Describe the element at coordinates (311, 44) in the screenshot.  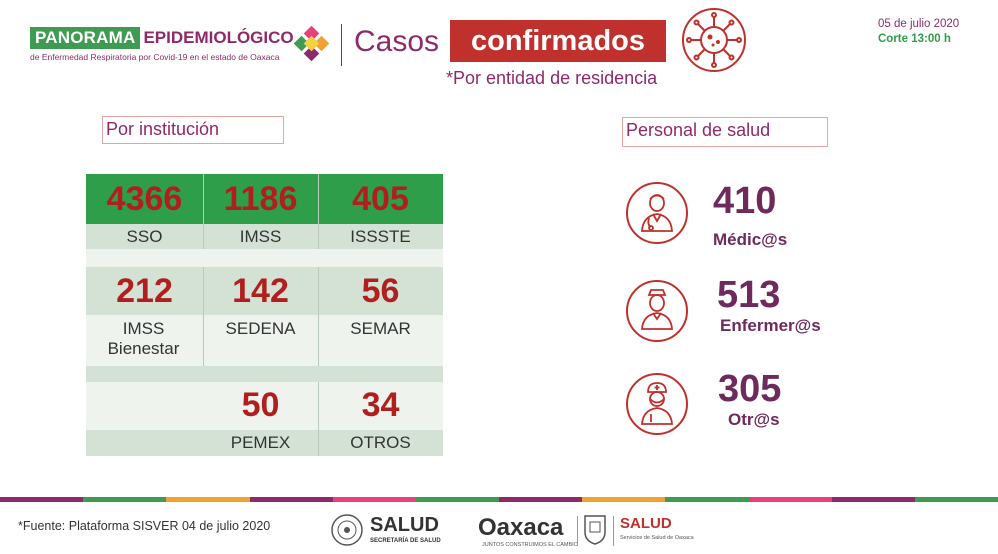
I see `diamond-logo-icon` at that location.